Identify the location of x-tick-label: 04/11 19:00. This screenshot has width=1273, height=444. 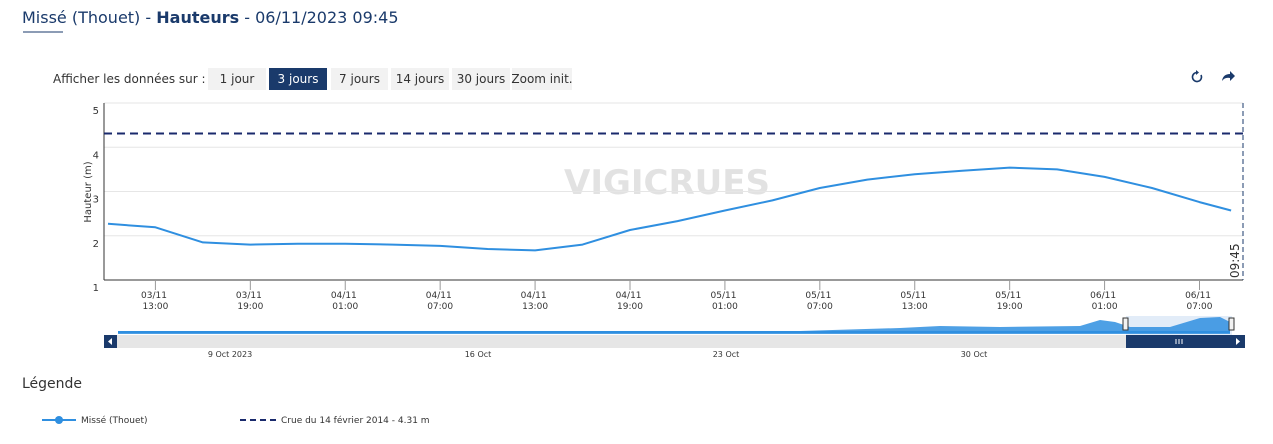
(630, 301).